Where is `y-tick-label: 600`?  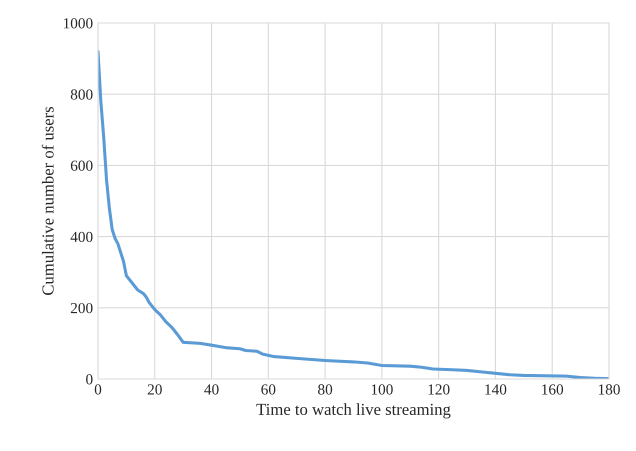 y-tick-label: 600 is located at coordinates (81, 165).